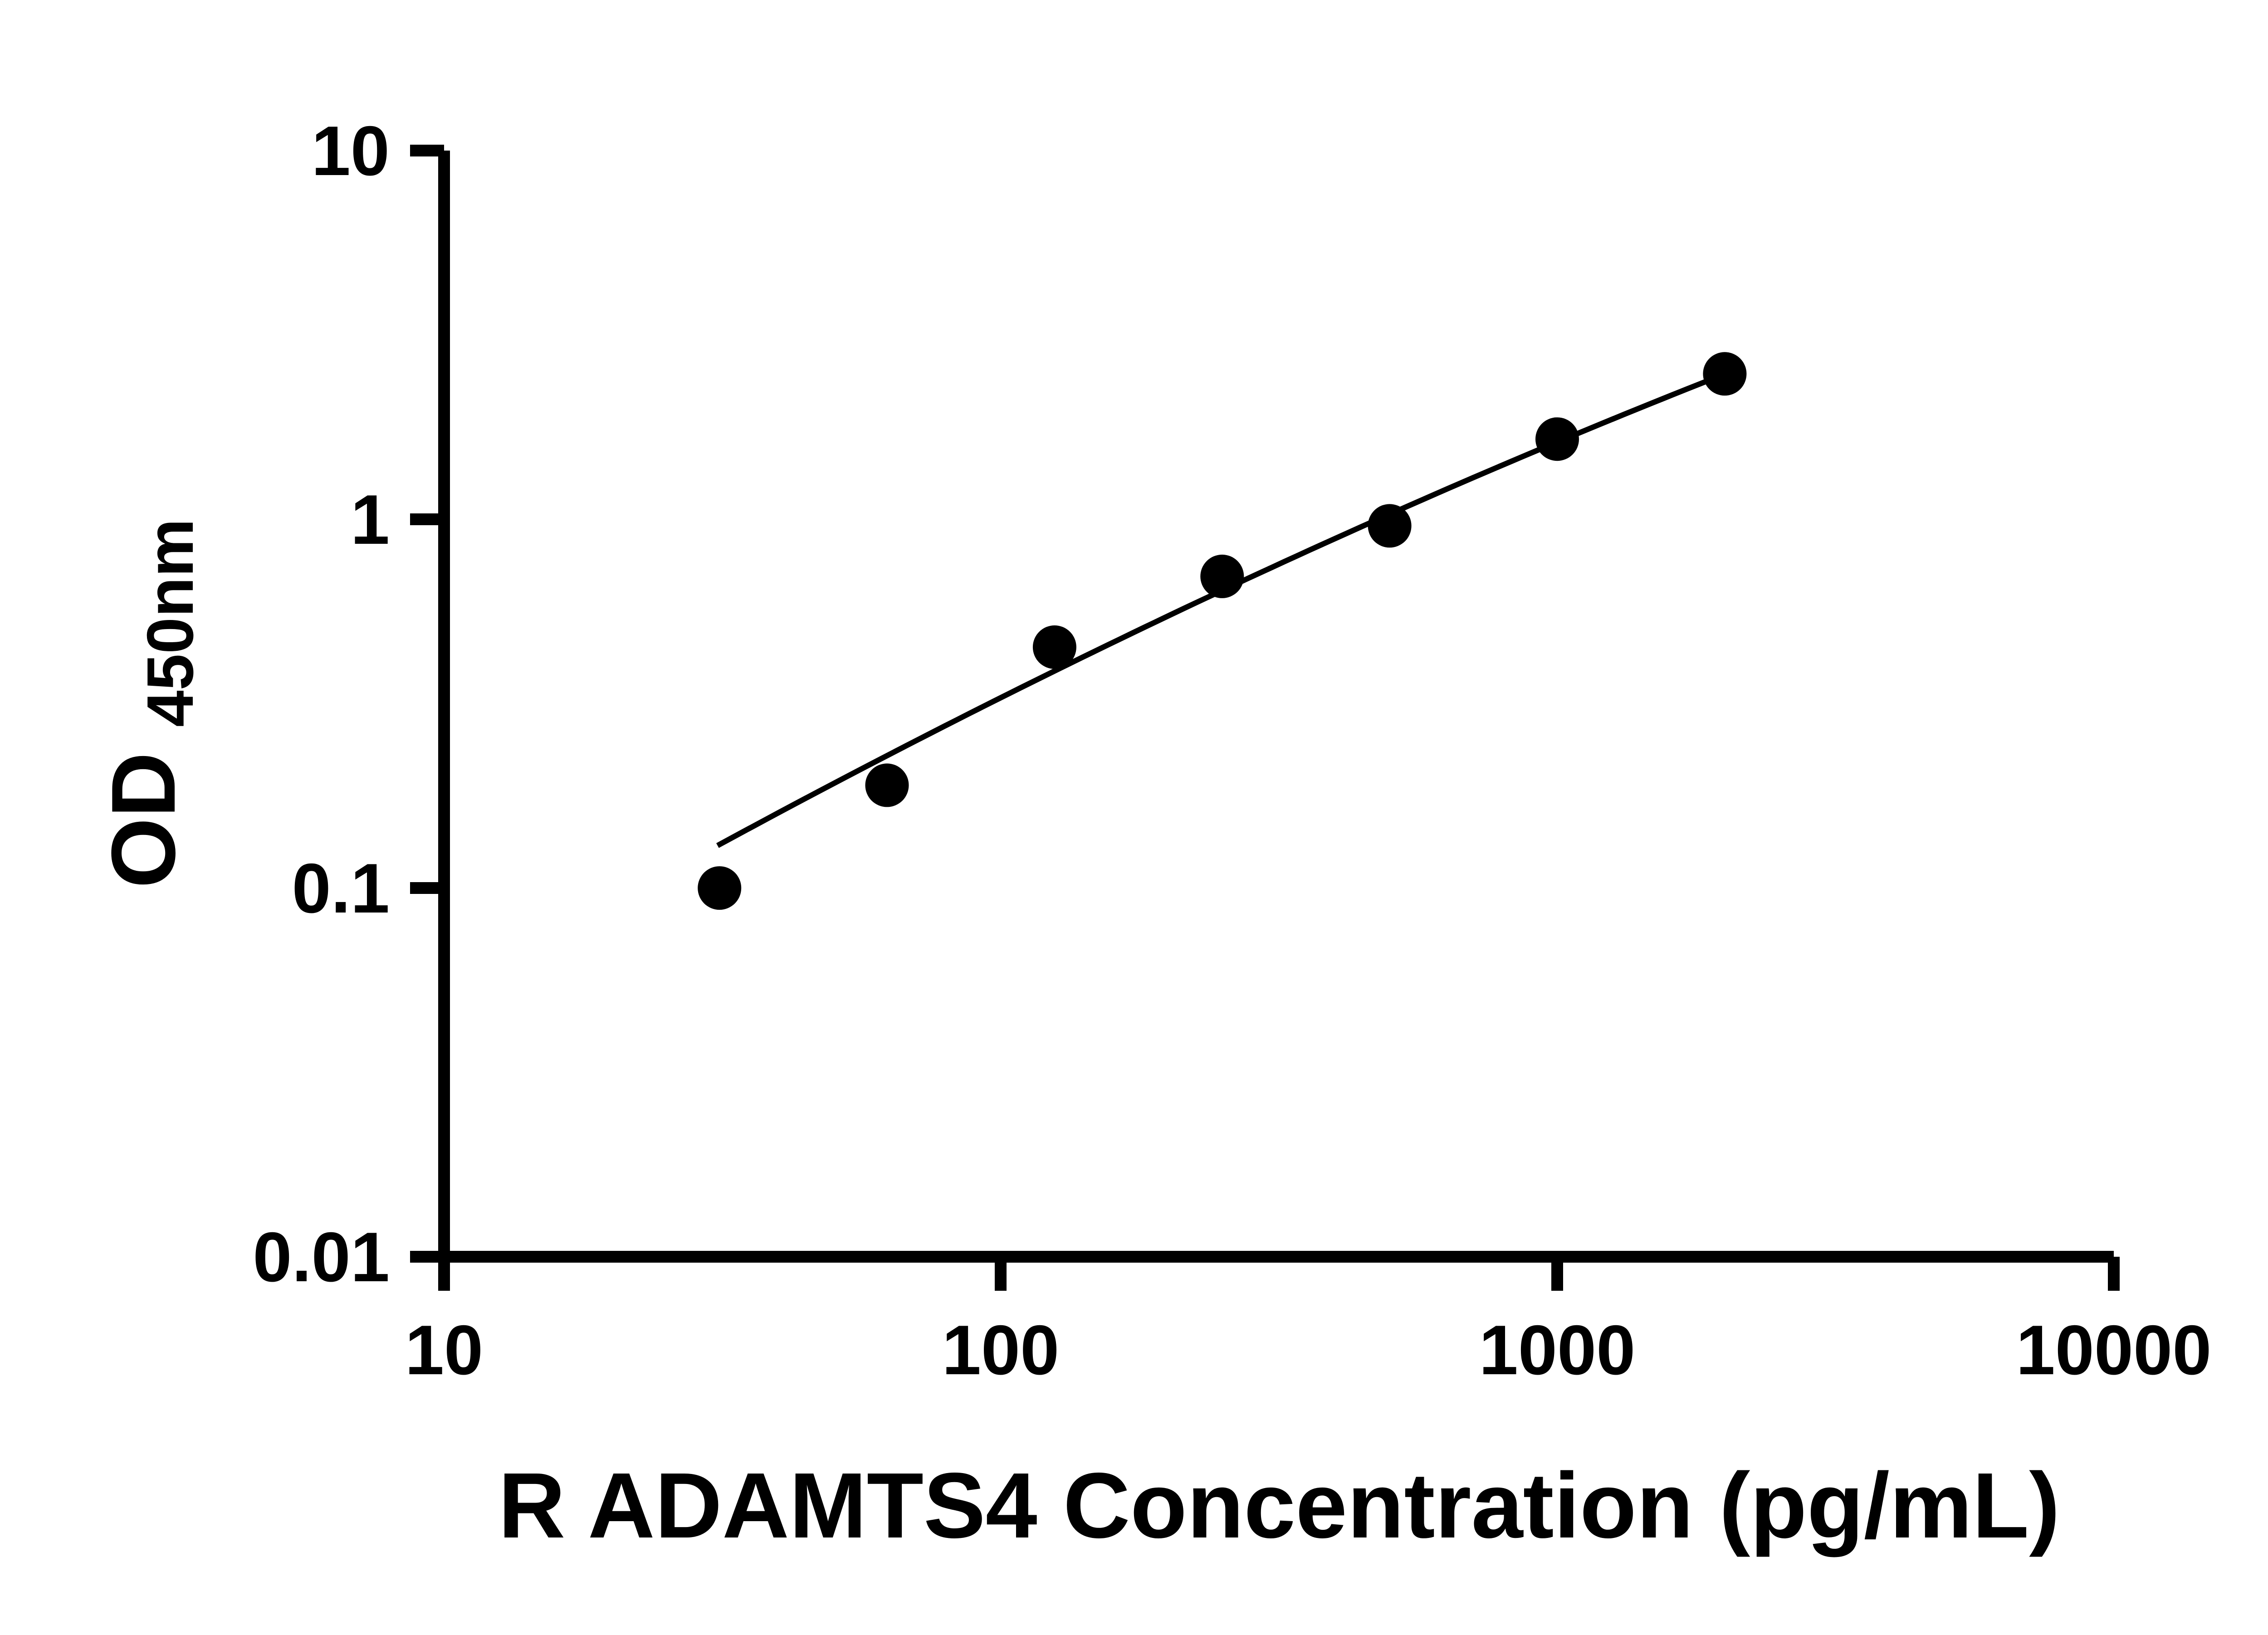 The image size is (2268, 1635). Describe the element at coordinates (2114, 1350) in the screenshot. I see `x-tick-label: 10000` at that location.